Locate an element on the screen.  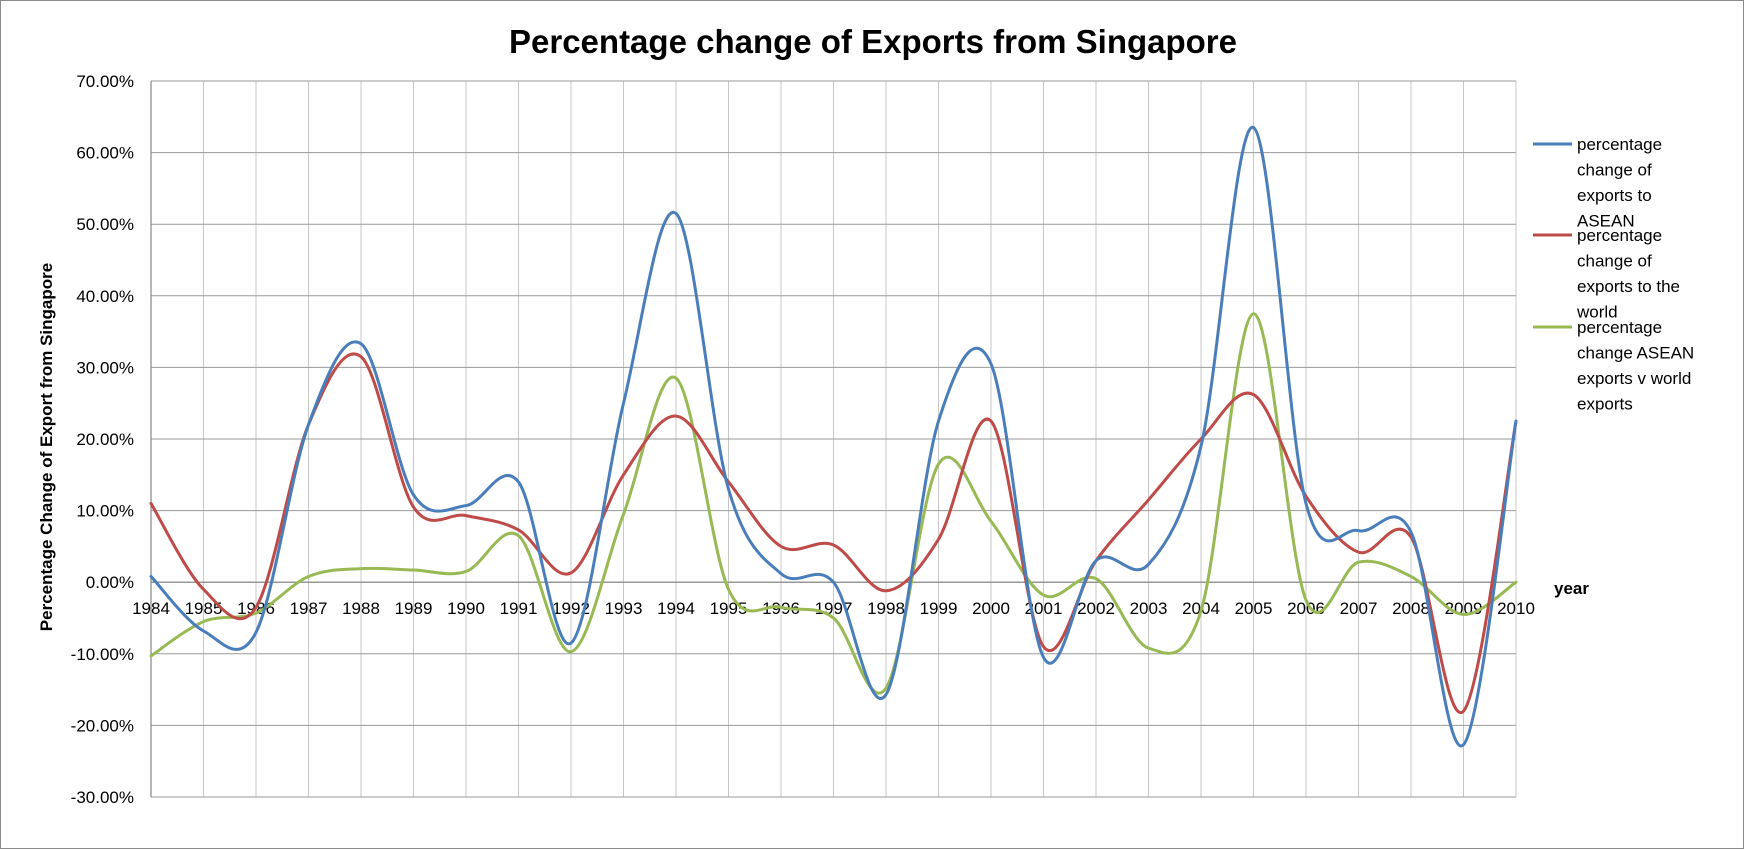
x-tick-label: 2002 is located at coordinates (1096, 608).